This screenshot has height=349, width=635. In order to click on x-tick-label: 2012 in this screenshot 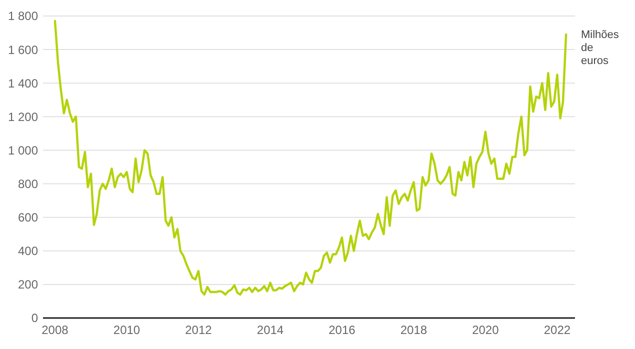, I will do `click(198, 330)`.